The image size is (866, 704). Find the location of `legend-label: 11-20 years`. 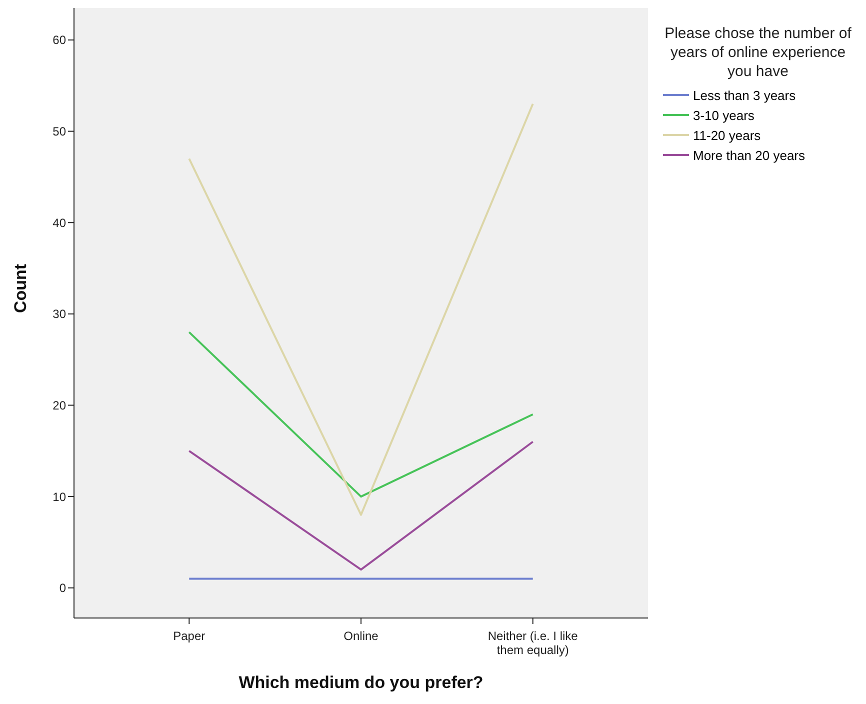

legend-label: 11-20 years is located at coordinates (727, 135).